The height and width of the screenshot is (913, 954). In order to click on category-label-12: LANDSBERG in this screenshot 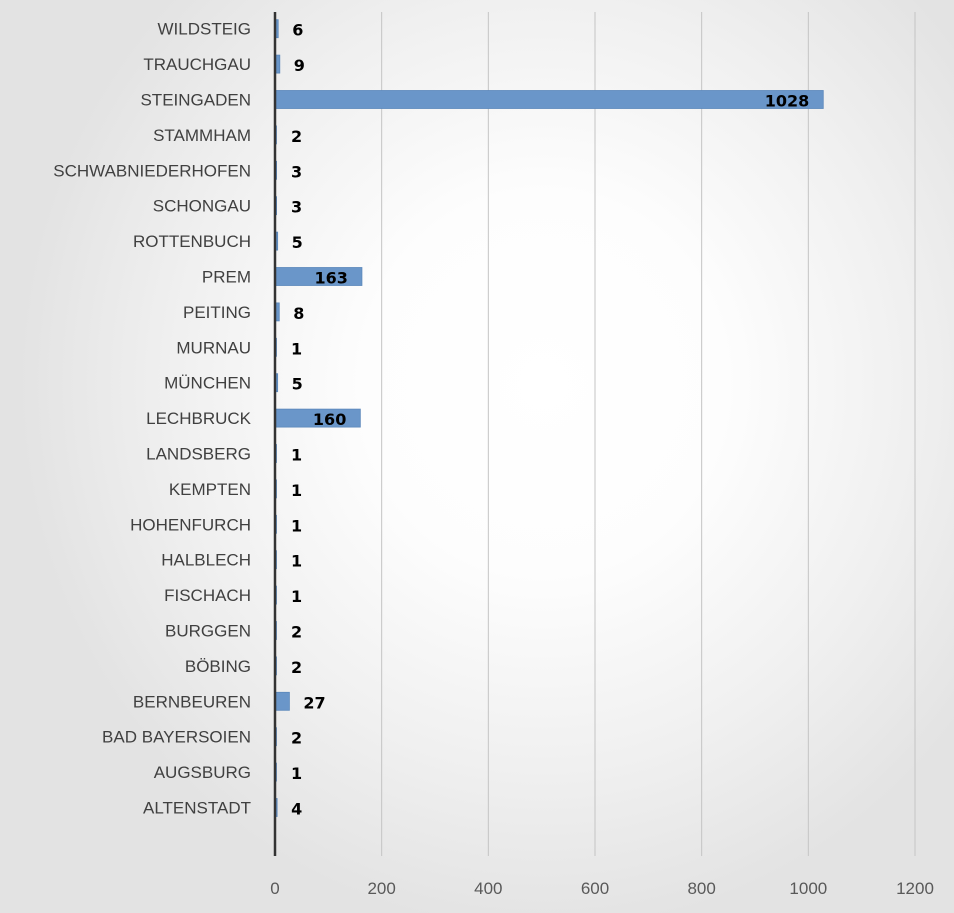, I will do `click(198, 454)`.